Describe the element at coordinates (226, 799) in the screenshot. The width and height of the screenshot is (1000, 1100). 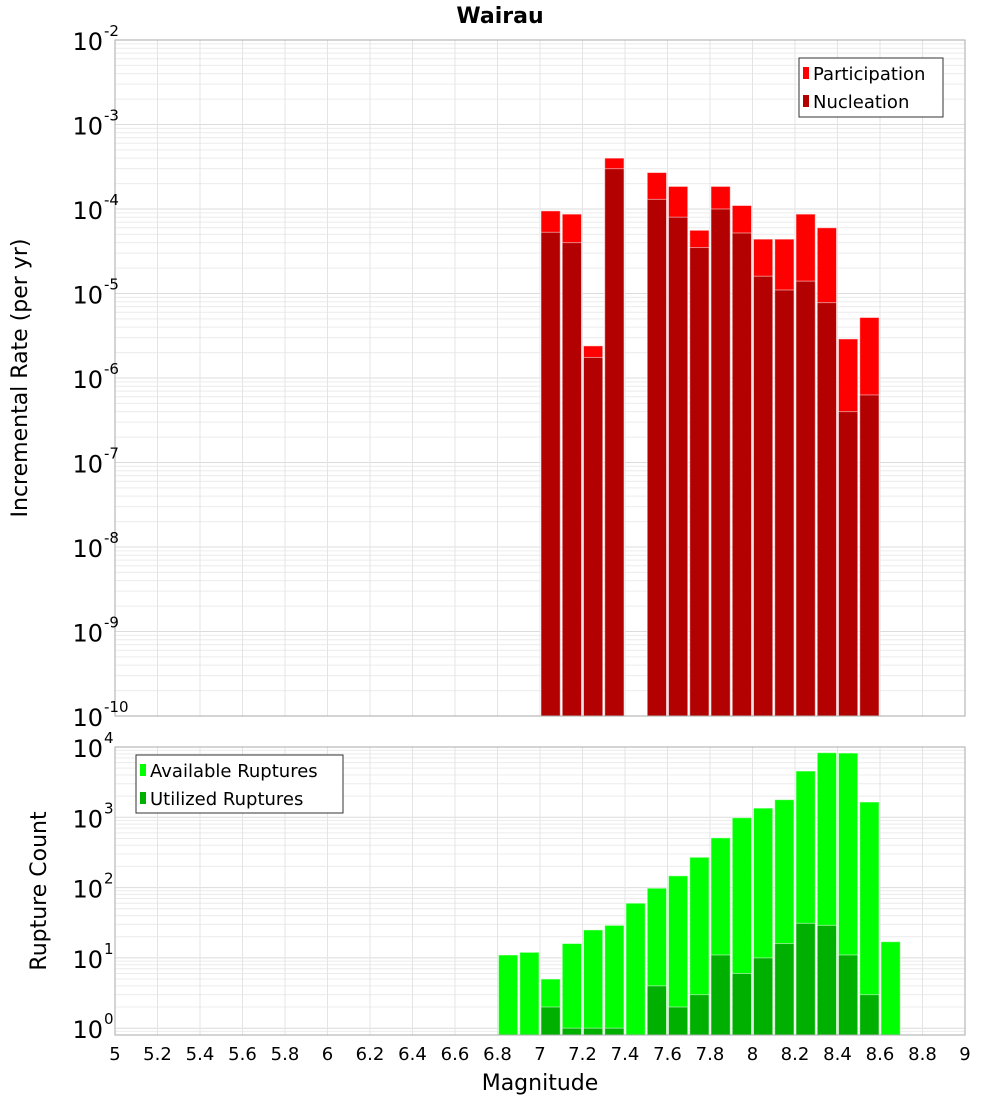
I see `legend-label-utilized-ruptures: Utilized Ruptures` at that location.